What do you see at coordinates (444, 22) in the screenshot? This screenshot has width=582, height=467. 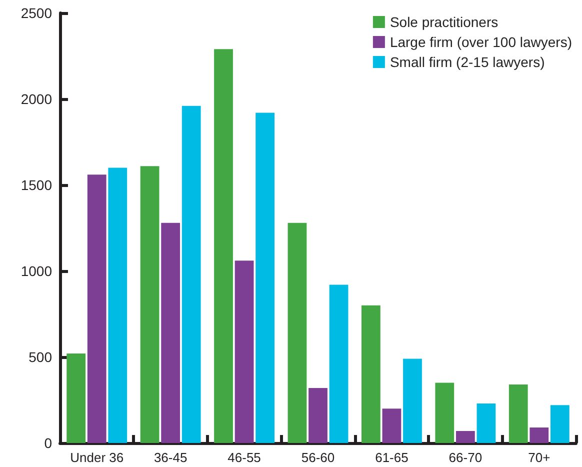 I see `legend-label: Sole practitioners` at bounding box center [444, 22].